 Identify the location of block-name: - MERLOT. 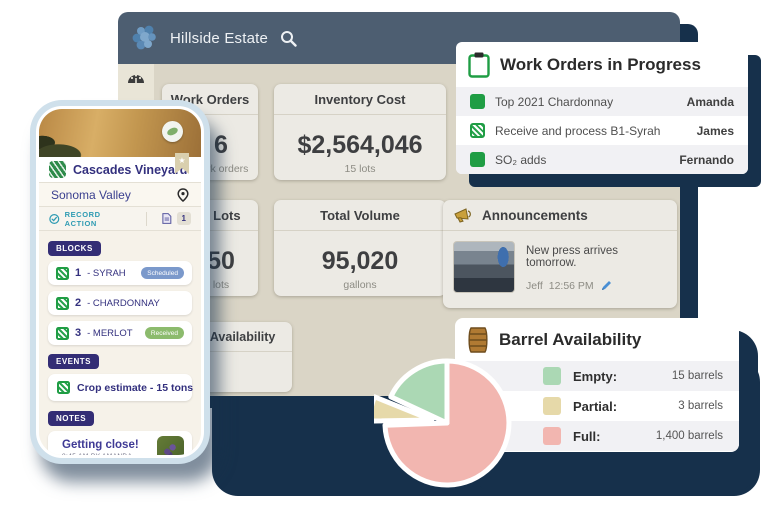
(110, 333).